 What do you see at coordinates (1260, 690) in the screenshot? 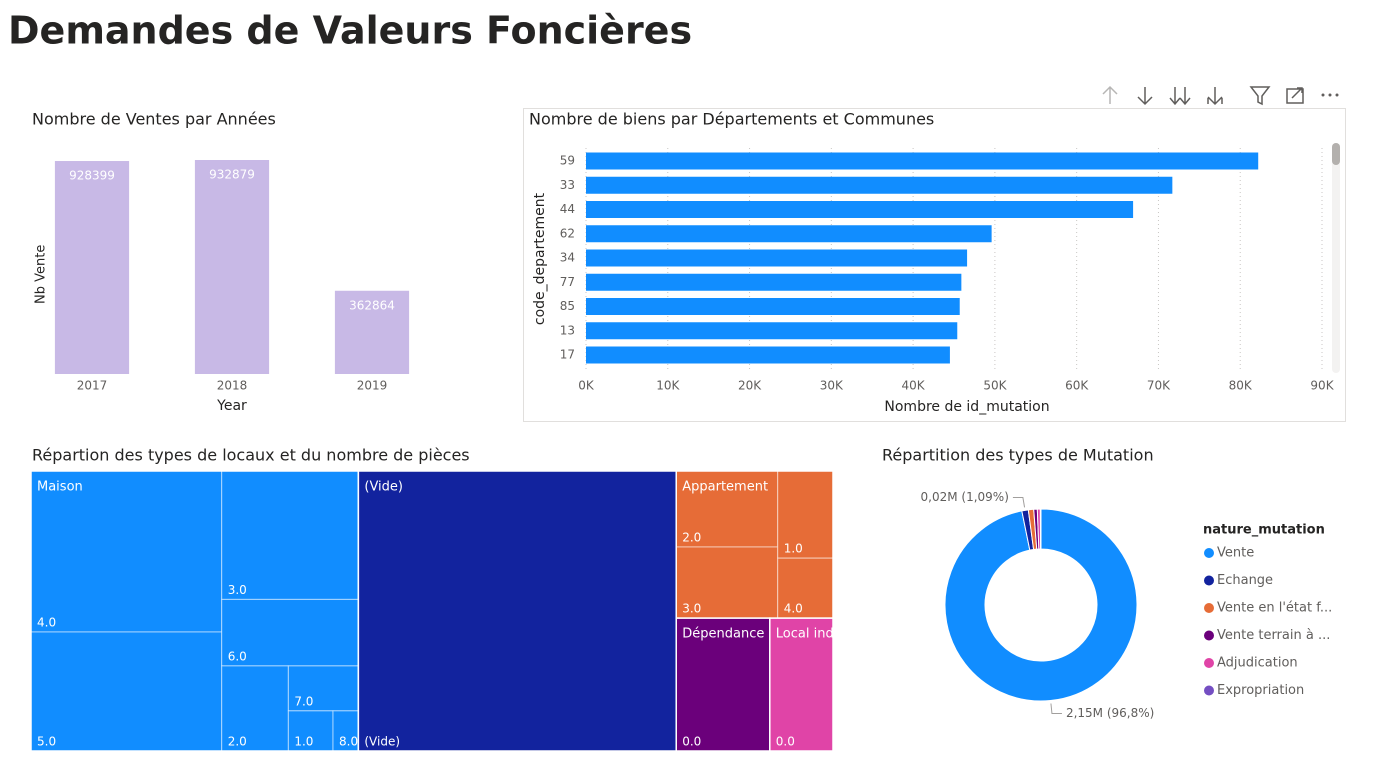
I see `legend-label: Expropriation` at bounding box center [1260, 690].